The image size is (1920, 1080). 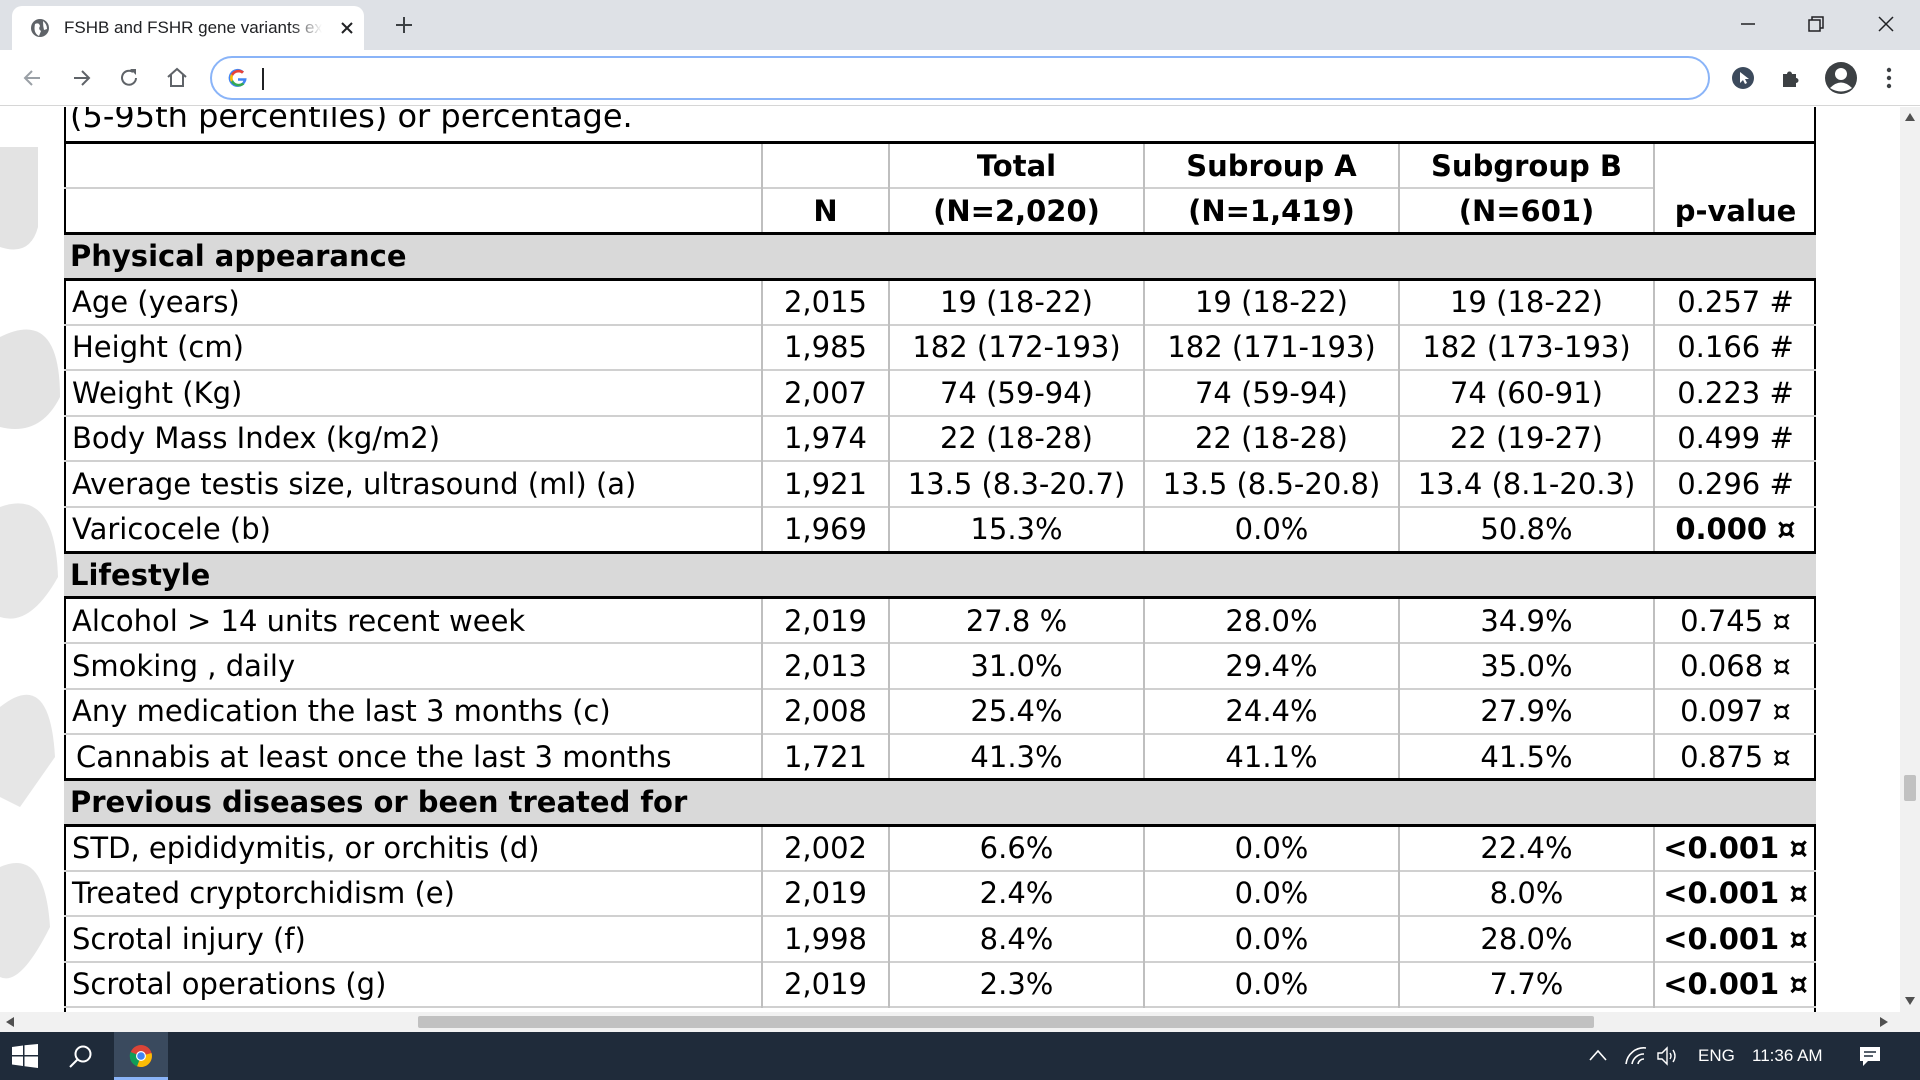 I want to click on subgroup-a-cell: 29.4%, so click(x=1271, y=666).